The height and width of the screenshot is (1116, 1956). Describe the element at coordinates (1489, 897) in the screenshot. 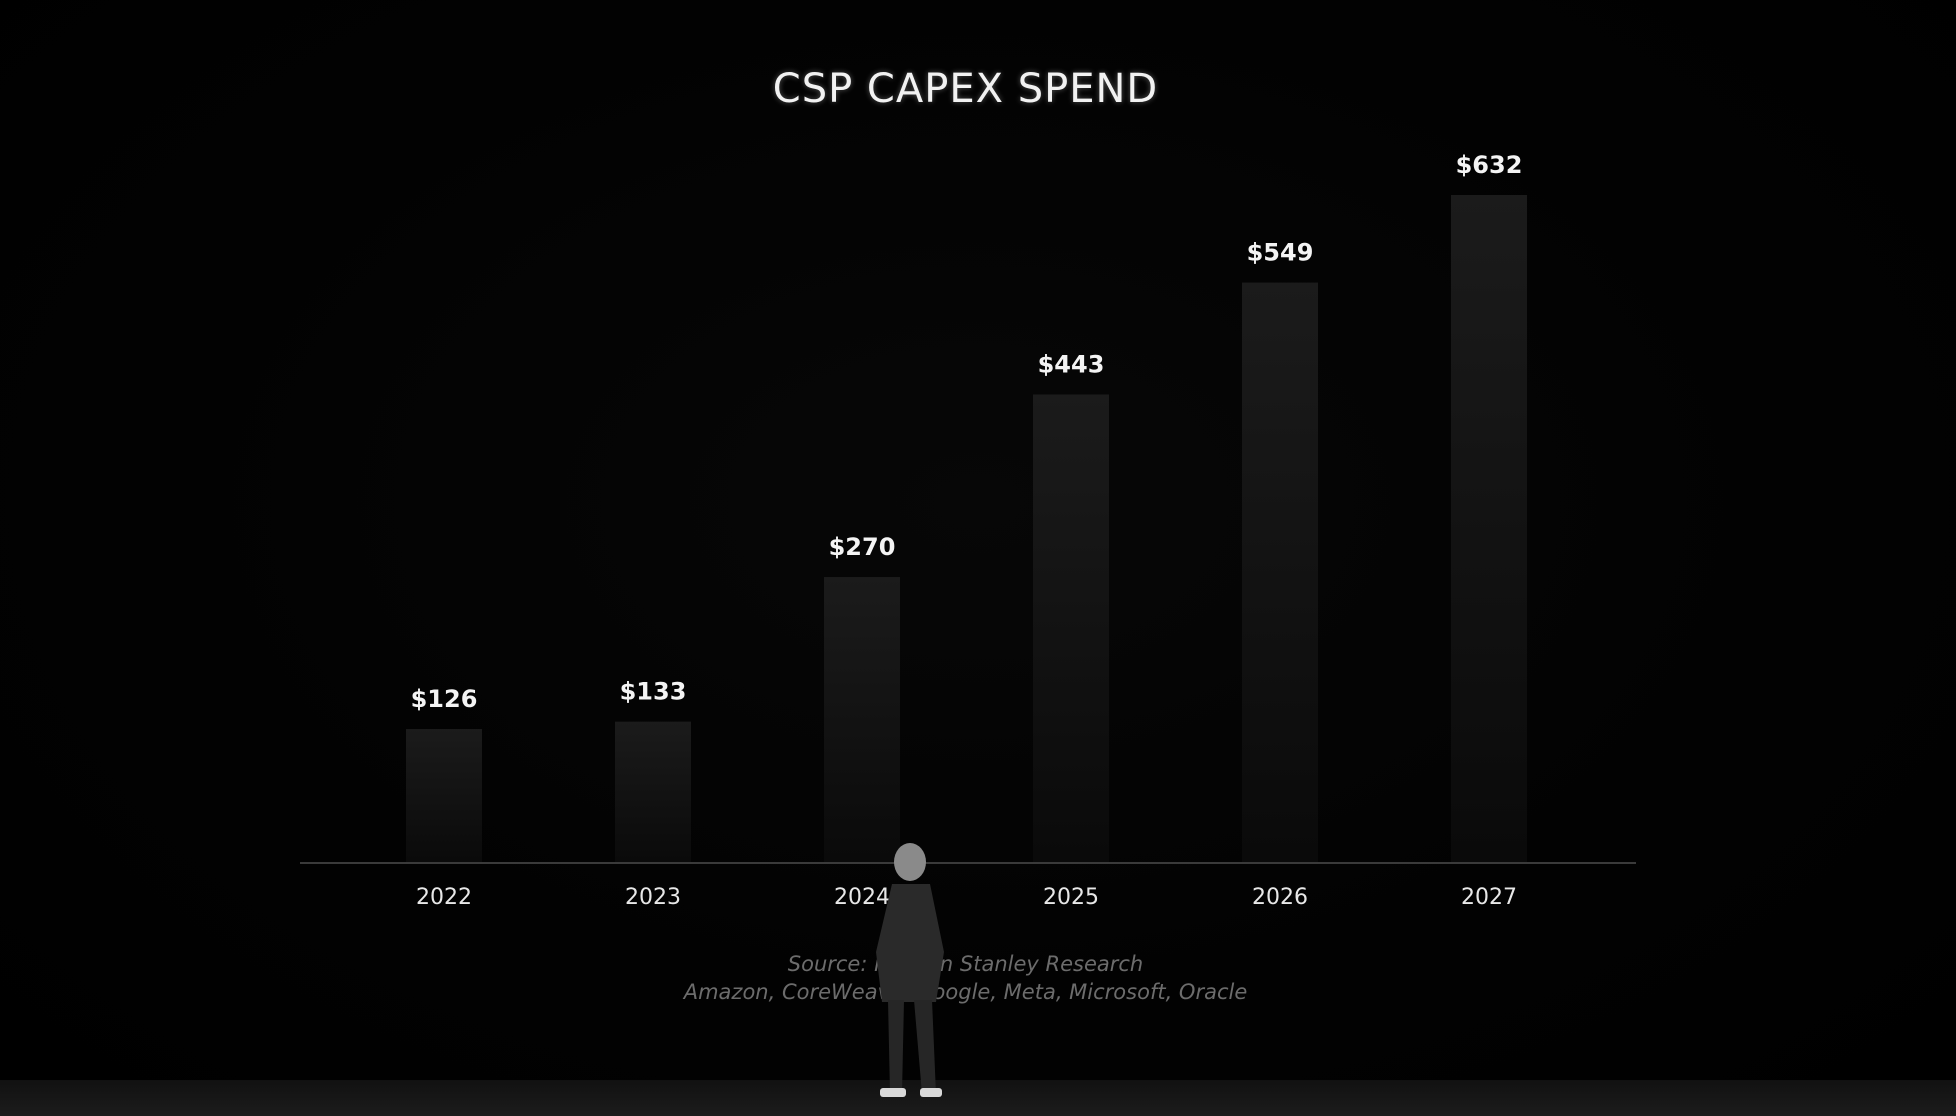

I see `x-tick-2027: 2027` at that location.